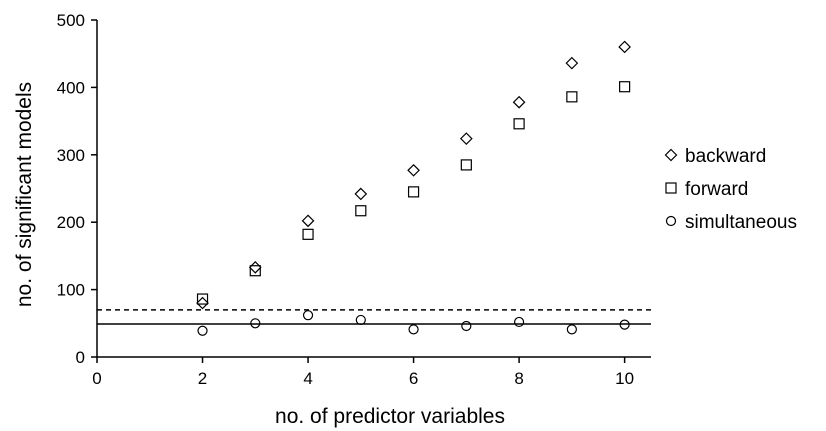  What do you see at coordinates (413, 378) in the screenshot?
I see `x-tick-label: 6` at bounding box center [413, 378].